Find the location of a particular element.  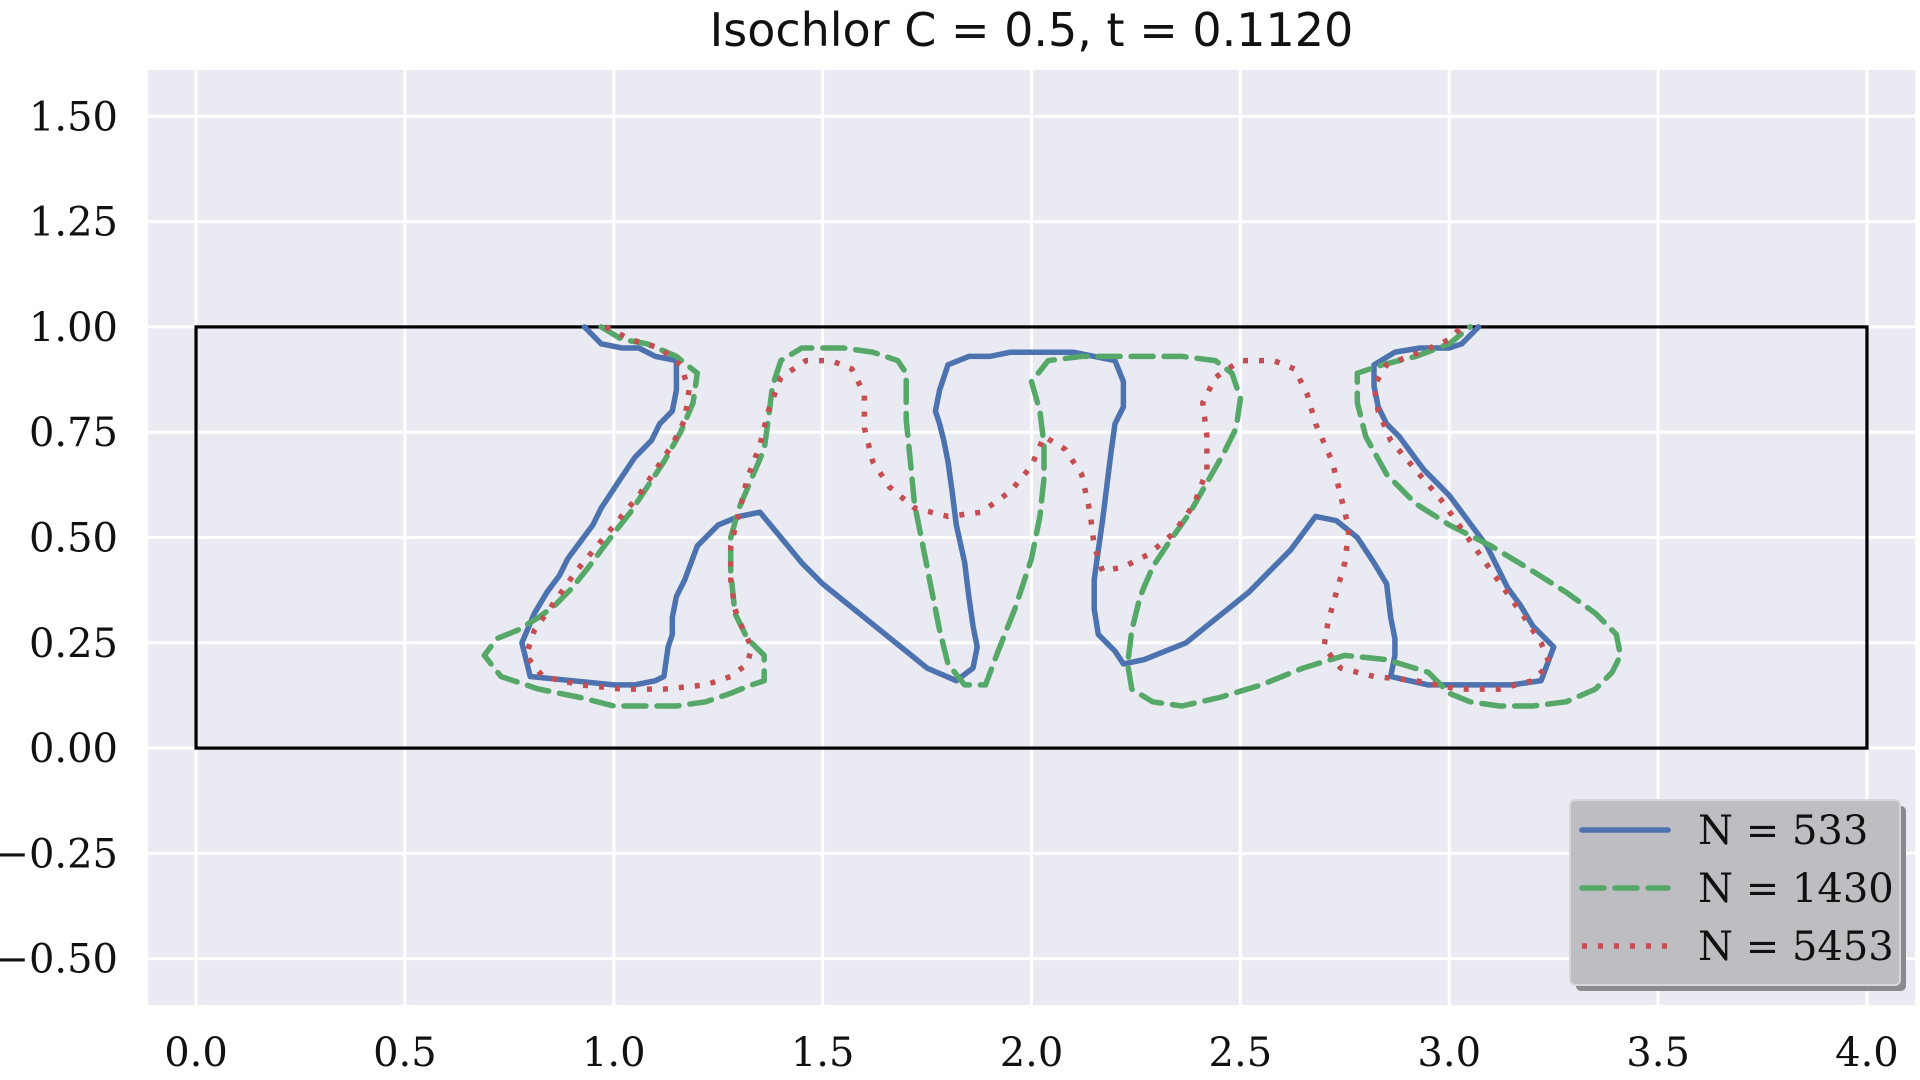

x-tick-label: 4.0 is located at coordinates (1867, 1053).